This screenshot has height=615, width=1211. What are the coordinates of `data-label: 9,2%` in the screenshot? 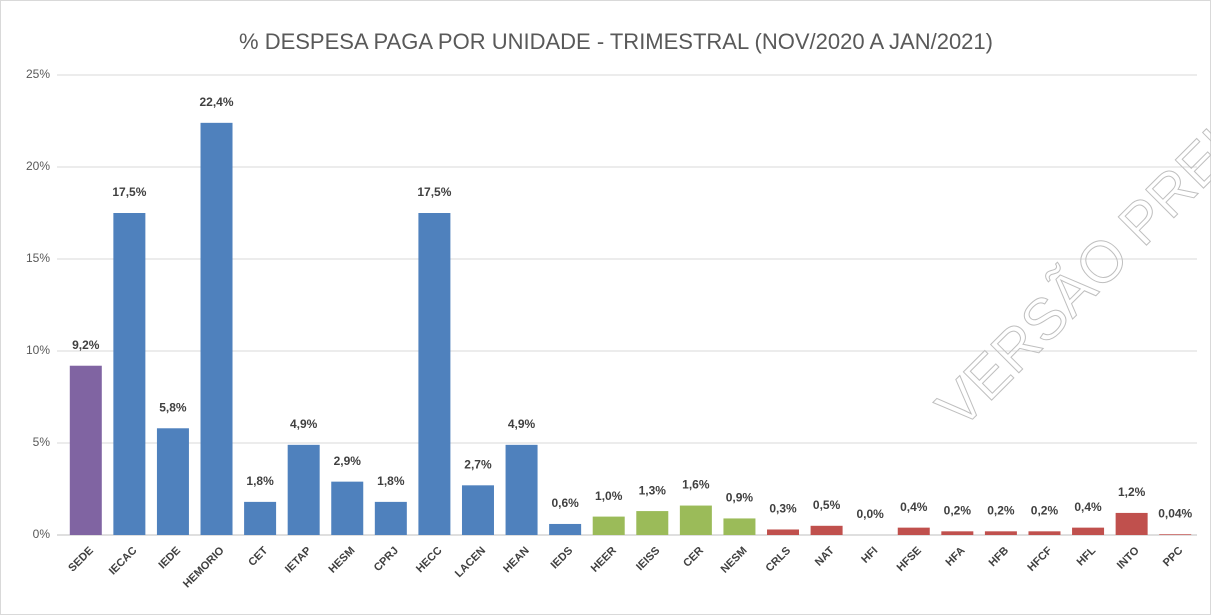 It's located at (86, 345).